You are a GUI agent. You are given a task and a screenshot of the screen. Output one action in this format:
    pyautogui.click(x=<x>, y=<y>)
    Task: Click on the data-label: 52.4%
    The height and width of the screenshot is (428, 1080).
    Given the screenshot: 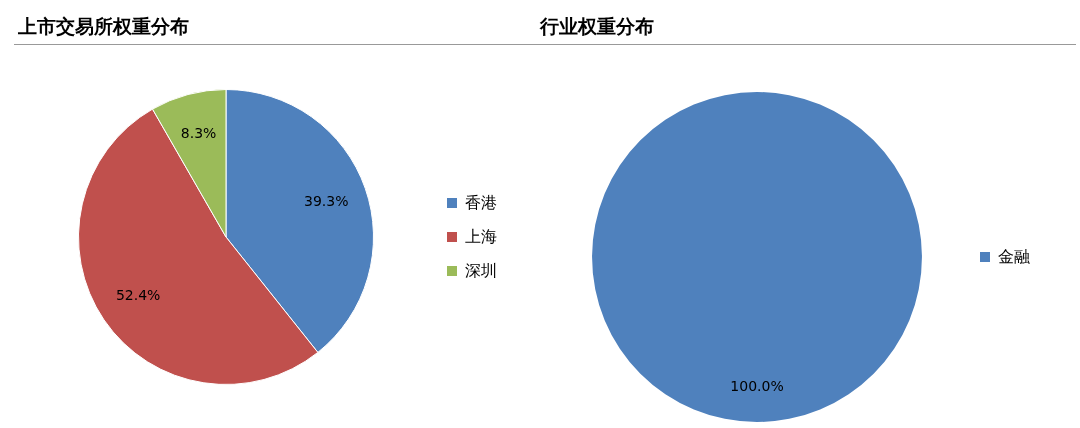 What is the action you would take?
    pyautogui.click(x=138, y=295)
    